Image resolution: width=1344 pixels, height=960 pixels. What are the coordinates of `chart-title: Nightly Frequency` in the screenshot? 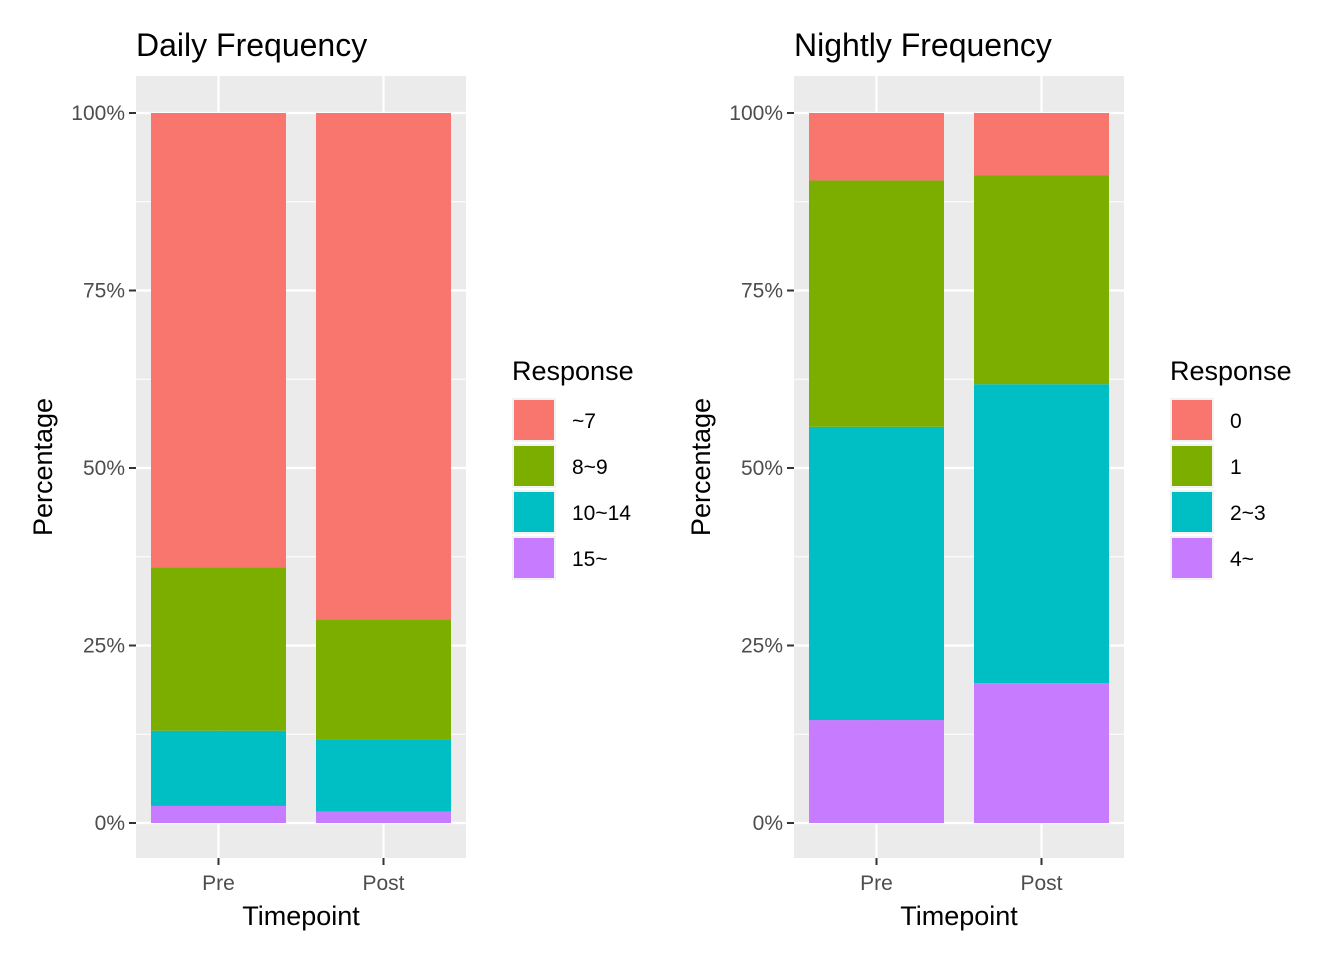 It's located at (923, 45).